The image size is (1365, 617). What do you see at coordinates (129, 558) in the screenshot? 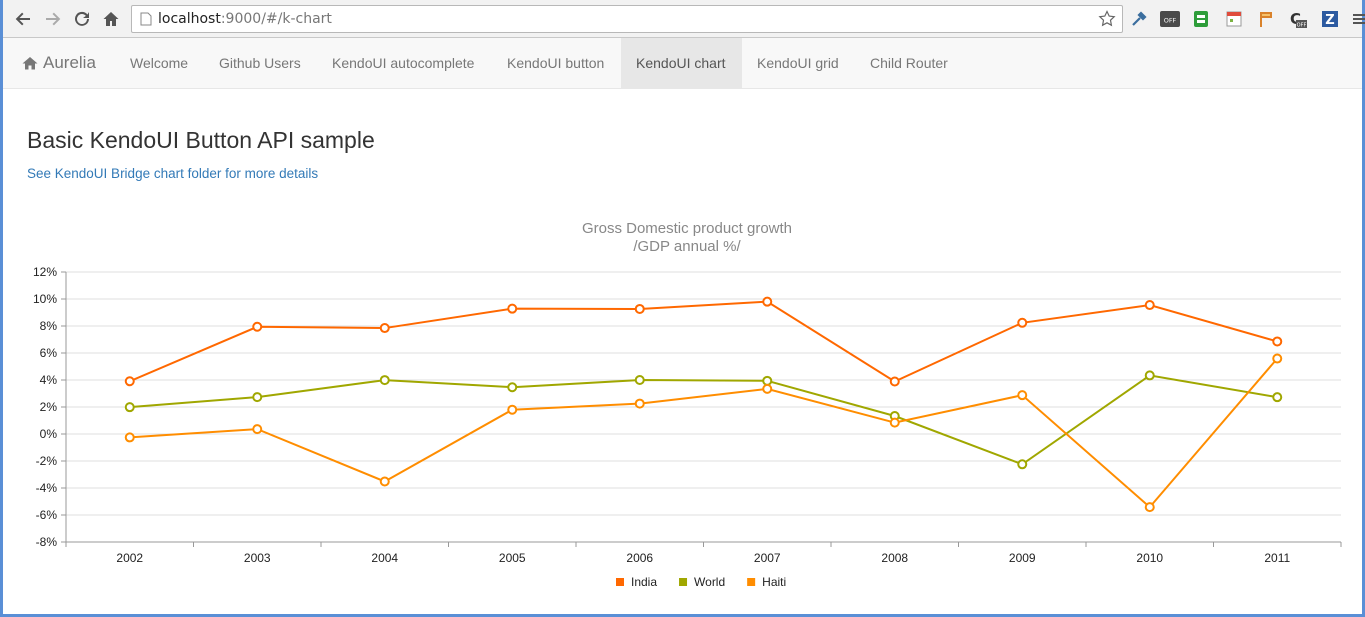
I see `x-tick-label: 2002` at bounding box center [129, 558].